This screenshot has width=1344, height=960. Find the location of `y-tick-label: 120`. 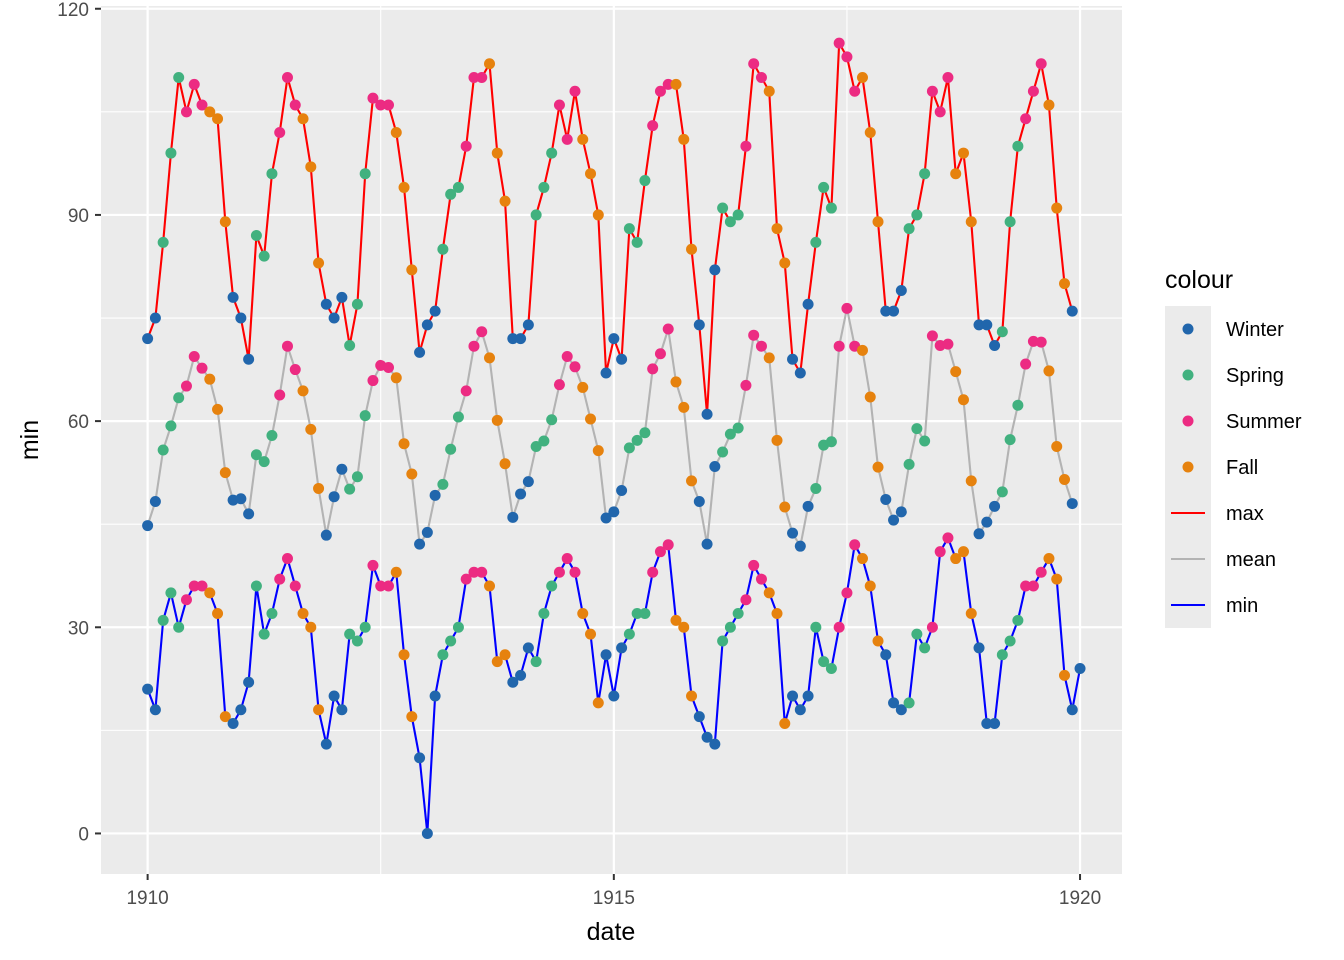

y-tick-label: 120 is located at coordinates (73, 10).